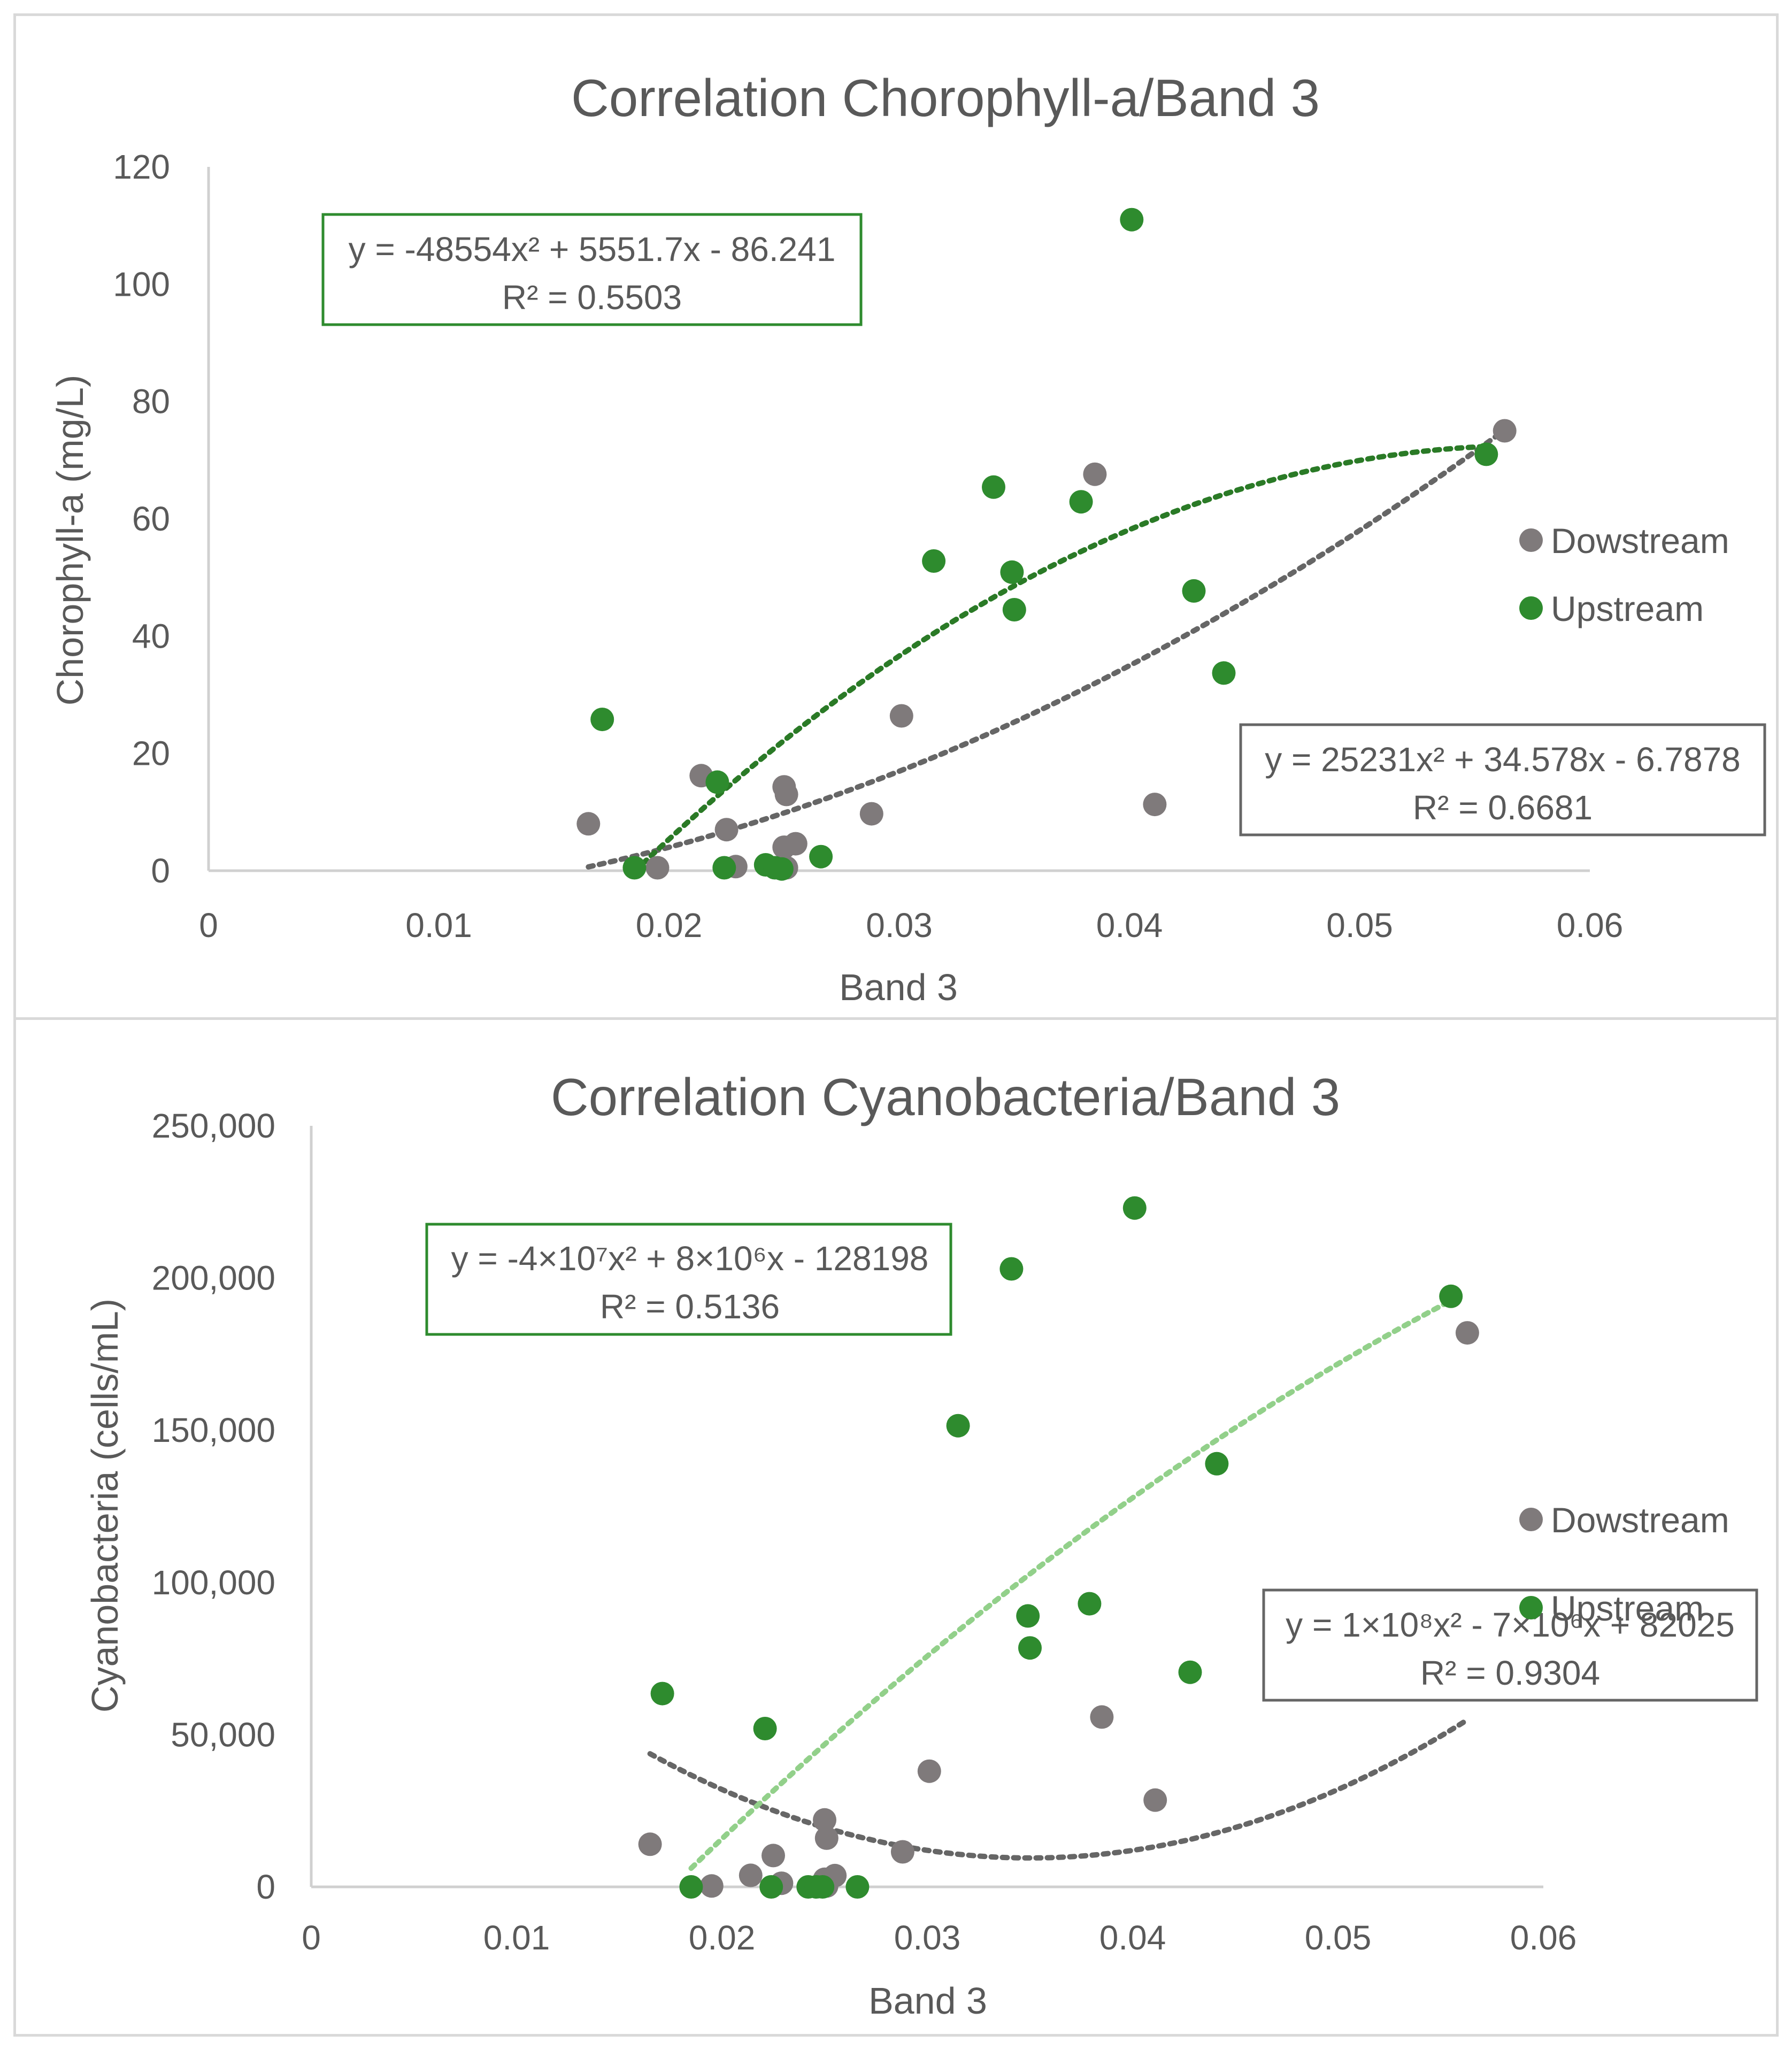 The width and height of the screenshot is (1792, 2050). I want to click on y-tick-label: 20, so click(151, 754).